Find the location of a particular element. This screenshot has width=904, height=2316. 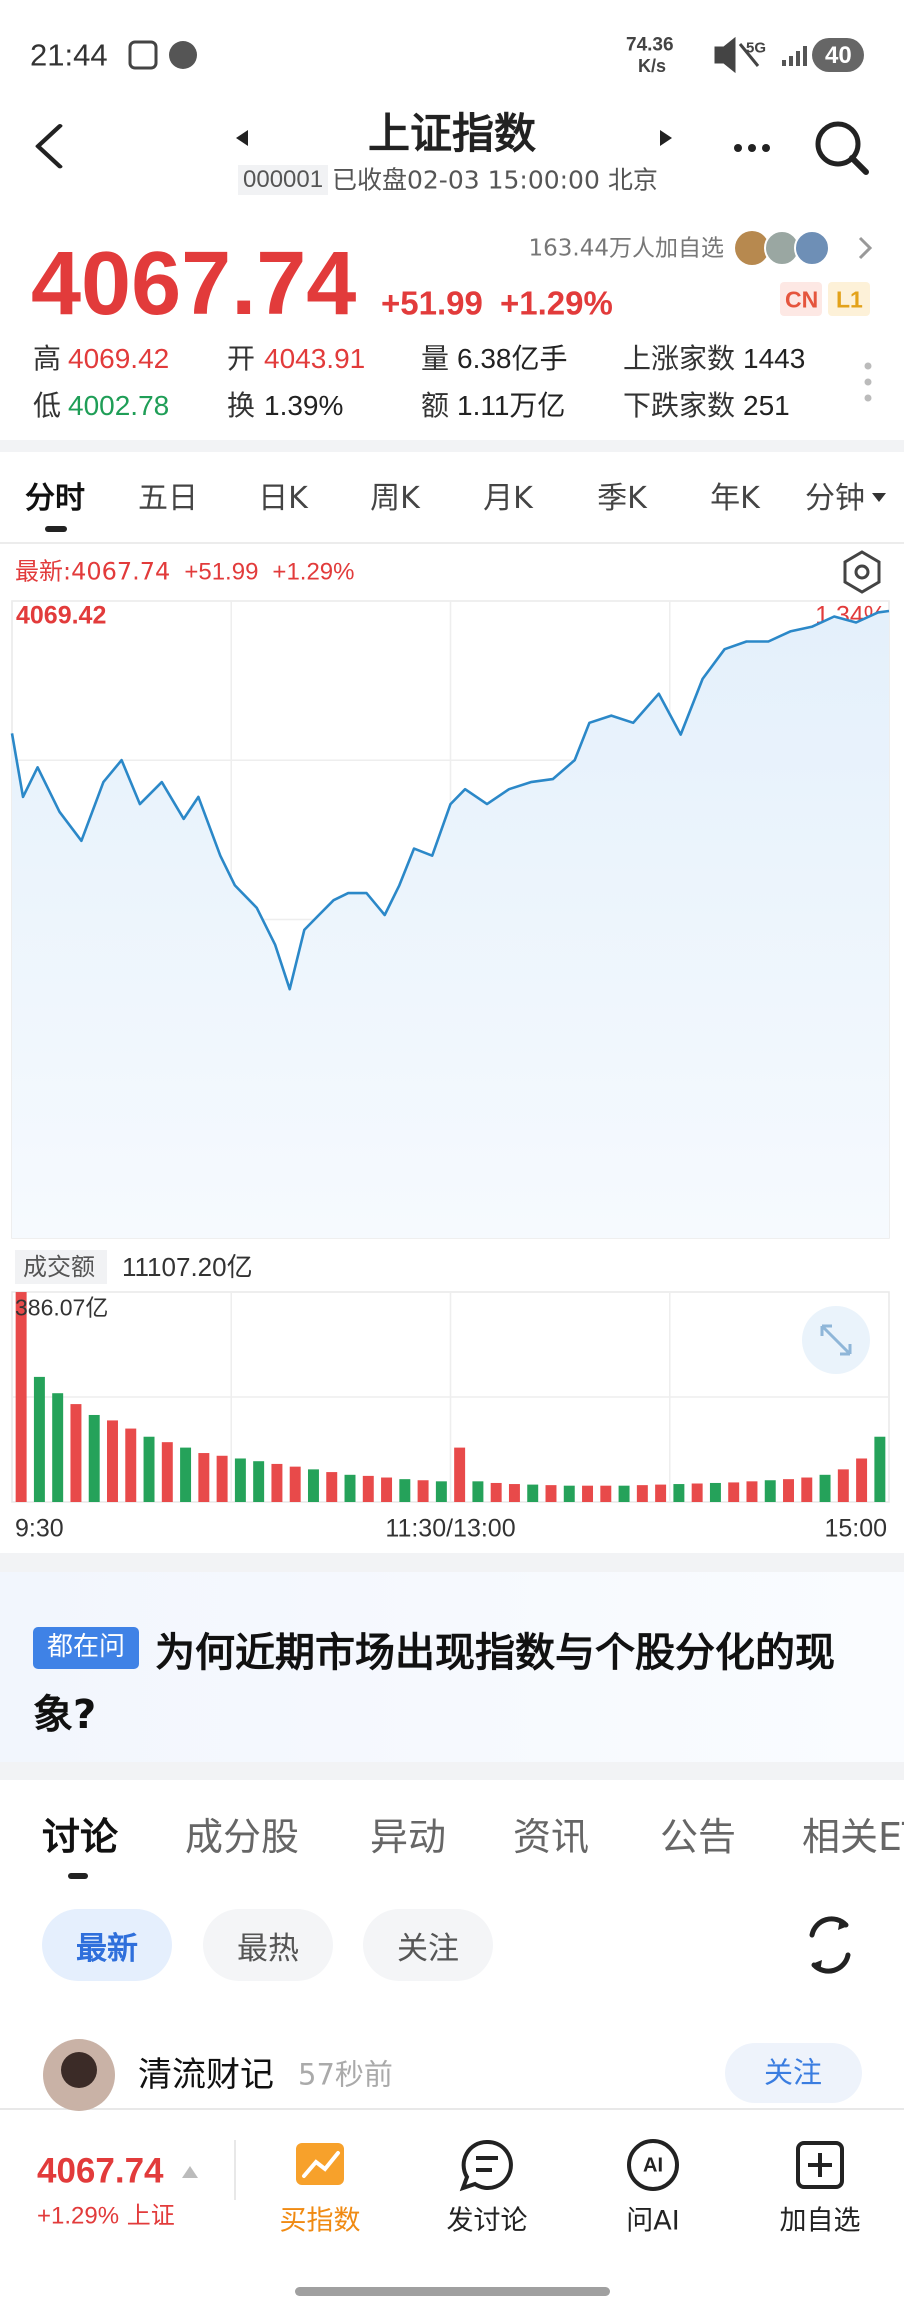

question-text: 为何近期市场出现指数与个股分化的现象? is located at coordinates (434, 1684).